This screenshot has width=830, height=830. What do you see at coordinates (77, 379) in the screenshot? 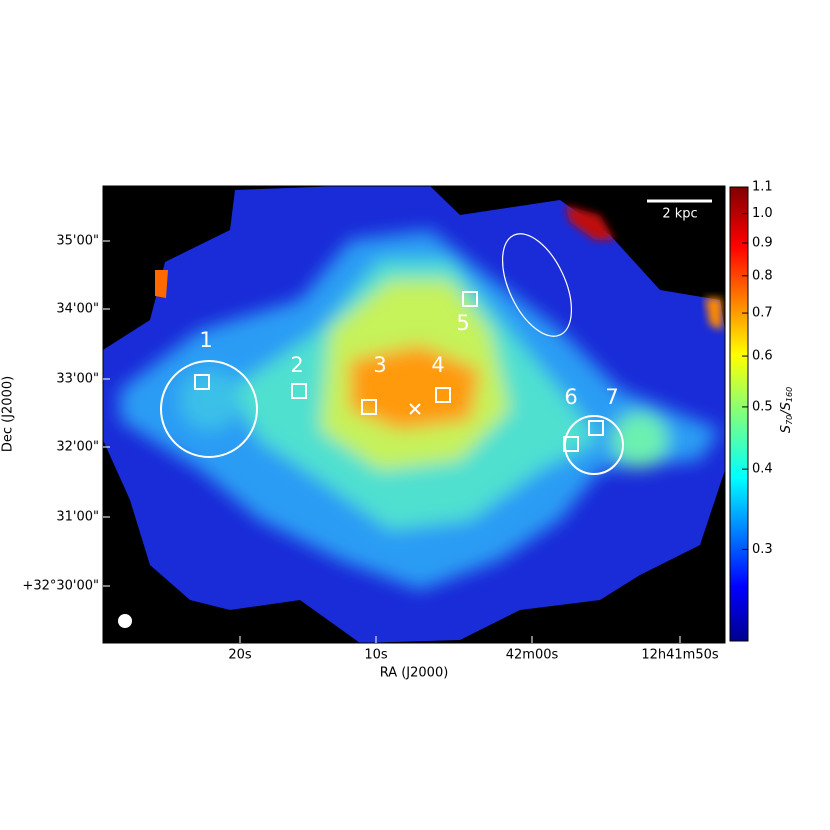
I see `y-tick-label: 33'00"` at bounding box center [77, 379].